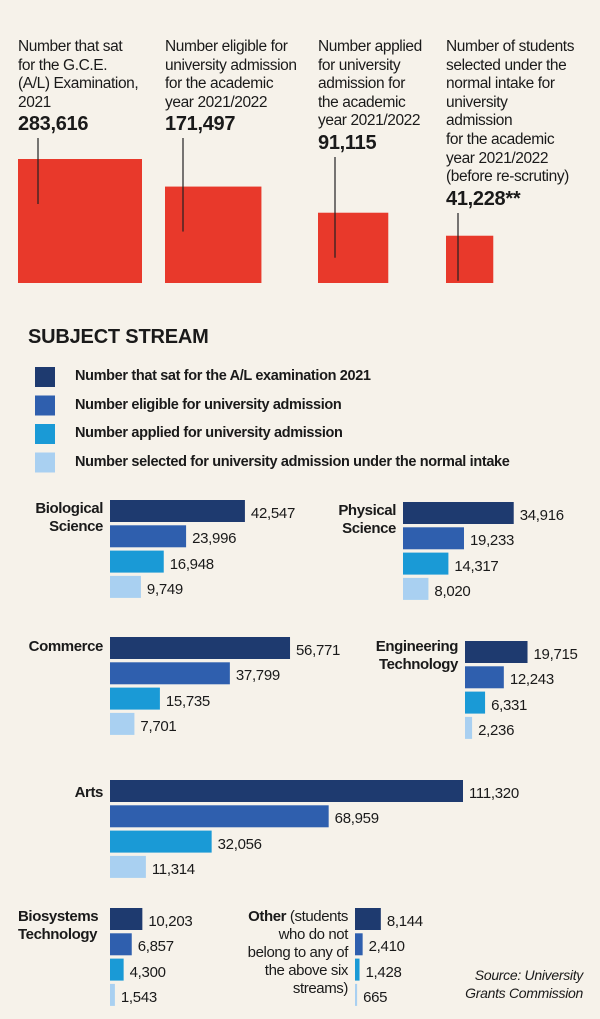 The width and height of the screenshot is (600, 1019). What do you see at coordinates (386, 947) in the screenshot?
I see `value-label: 2,410` at bounding box center [386, 947].